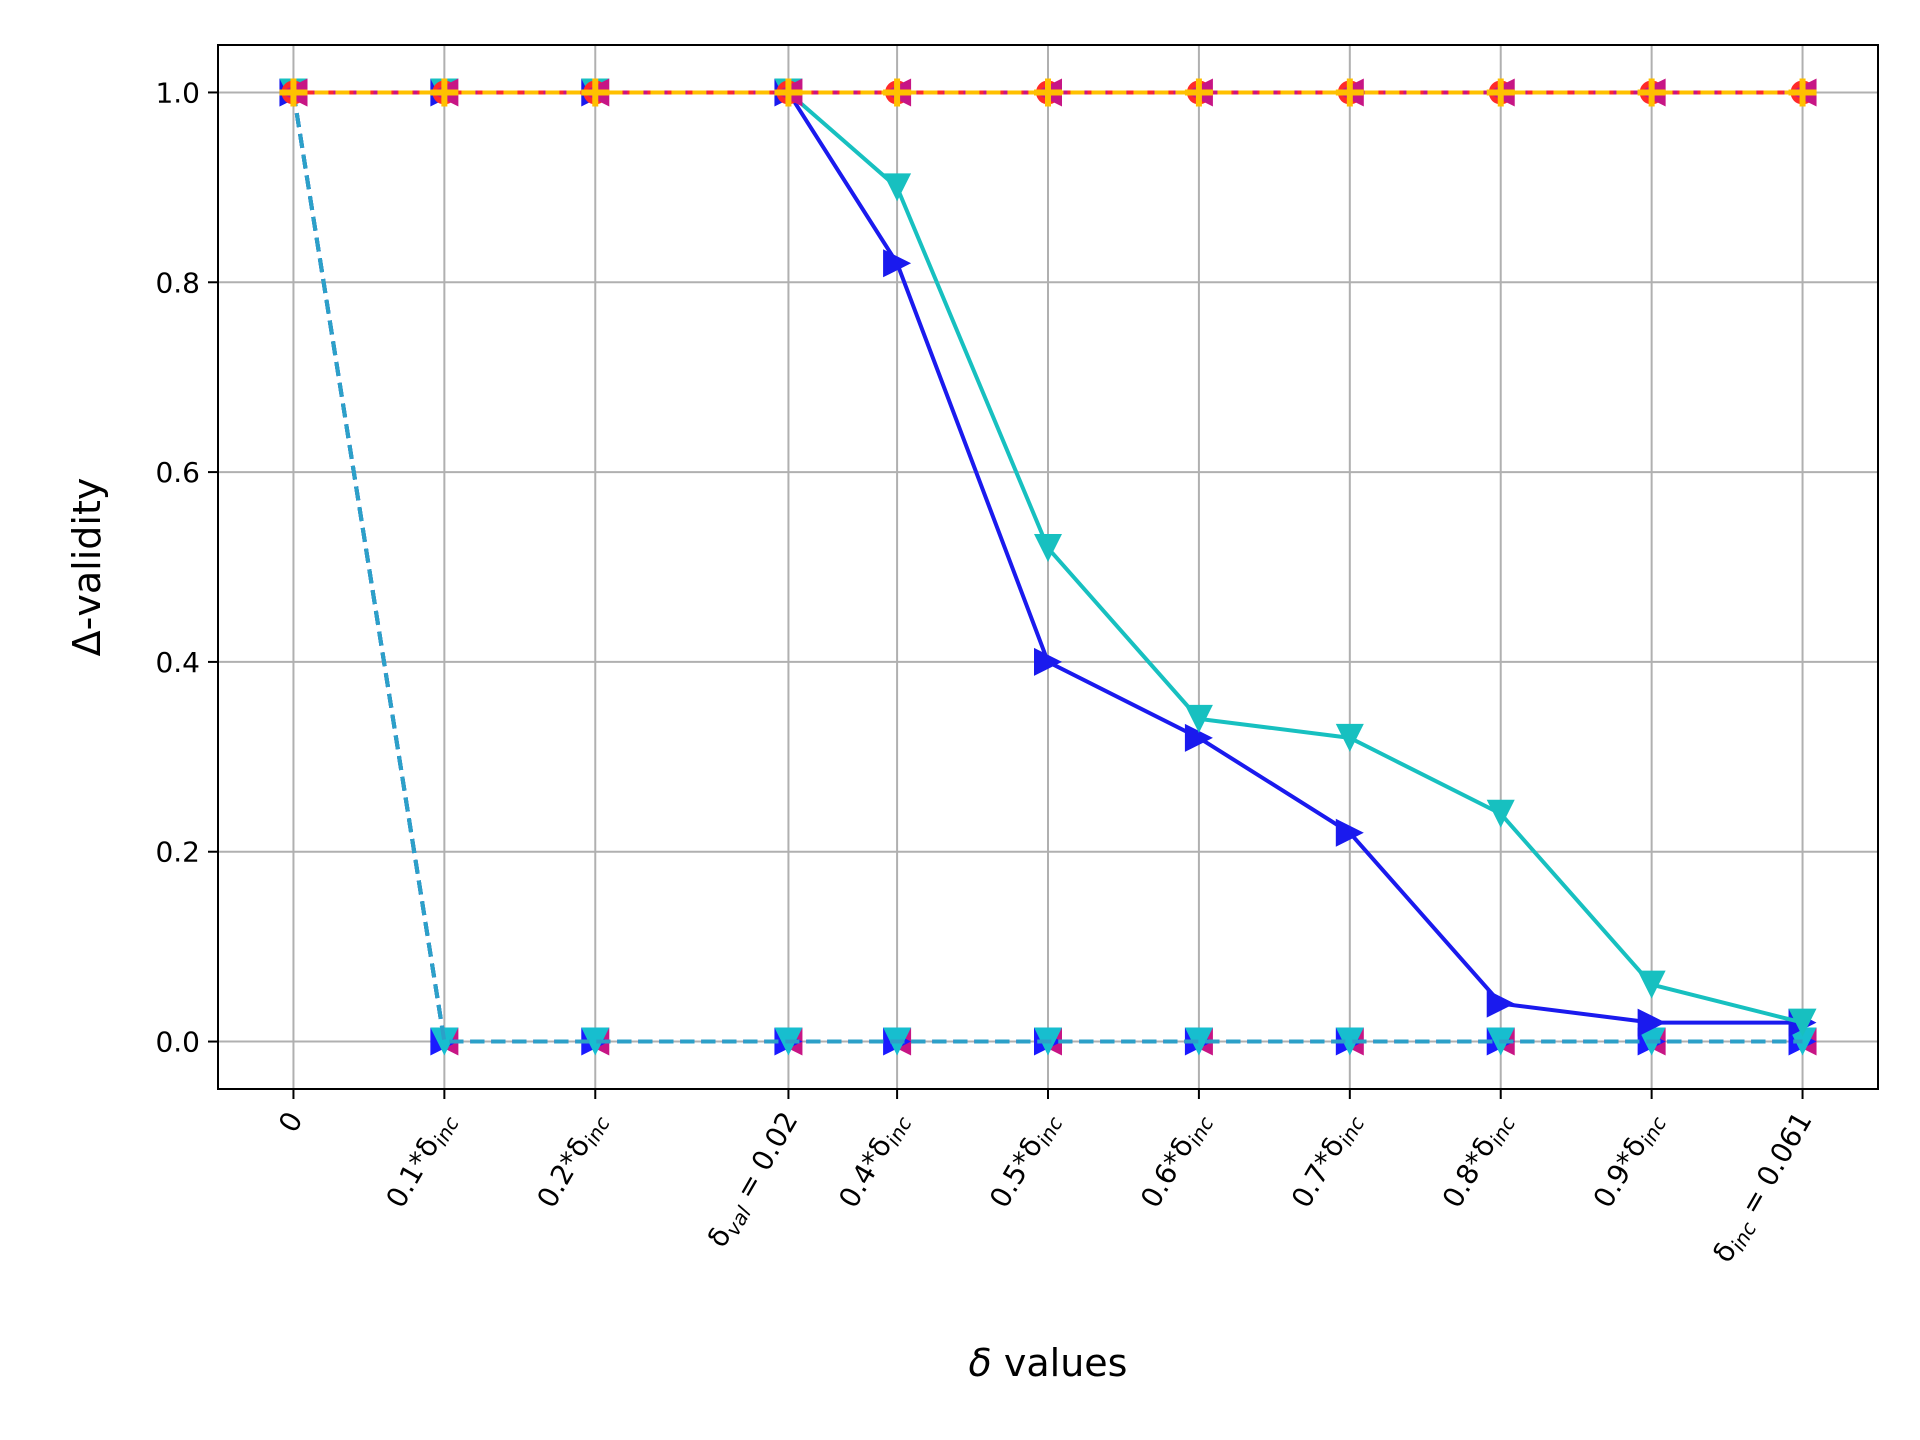 The image size is (1920, 1440). I want to click on y-axis-label: Δ-validity, so click(87, 567).